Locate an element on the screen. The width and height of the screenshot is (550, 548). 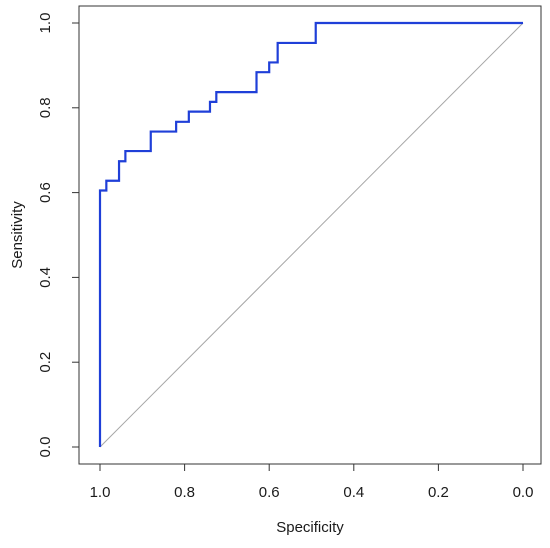
y-tick-label: 0.8 is located at coordinates (45, 107).